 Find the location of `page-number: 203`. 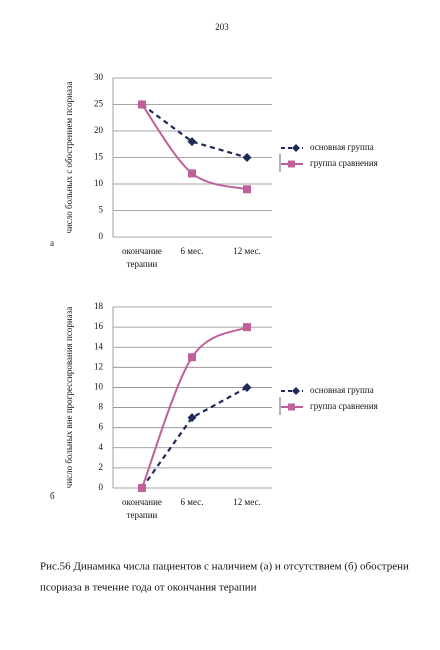

page-number: 203 is located at coordinates (222, 27).